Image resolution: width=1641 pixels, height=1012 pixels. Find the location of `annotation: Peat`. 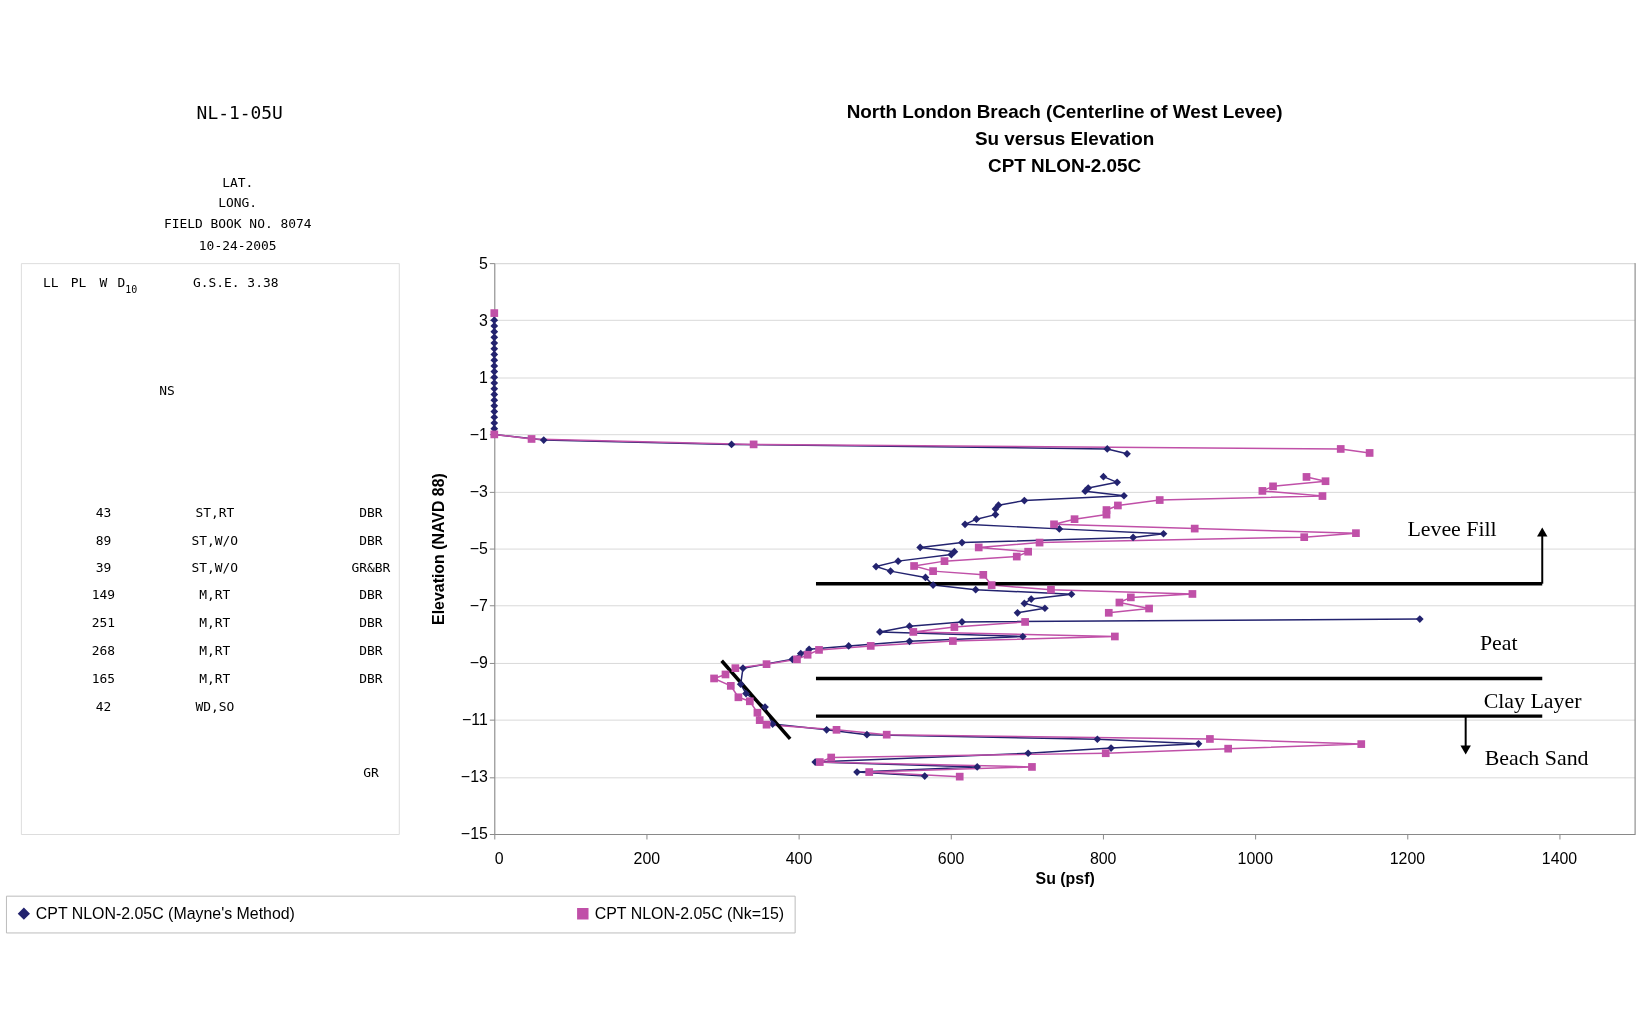

annotation: Peat is located at coordinates (1498, 643).